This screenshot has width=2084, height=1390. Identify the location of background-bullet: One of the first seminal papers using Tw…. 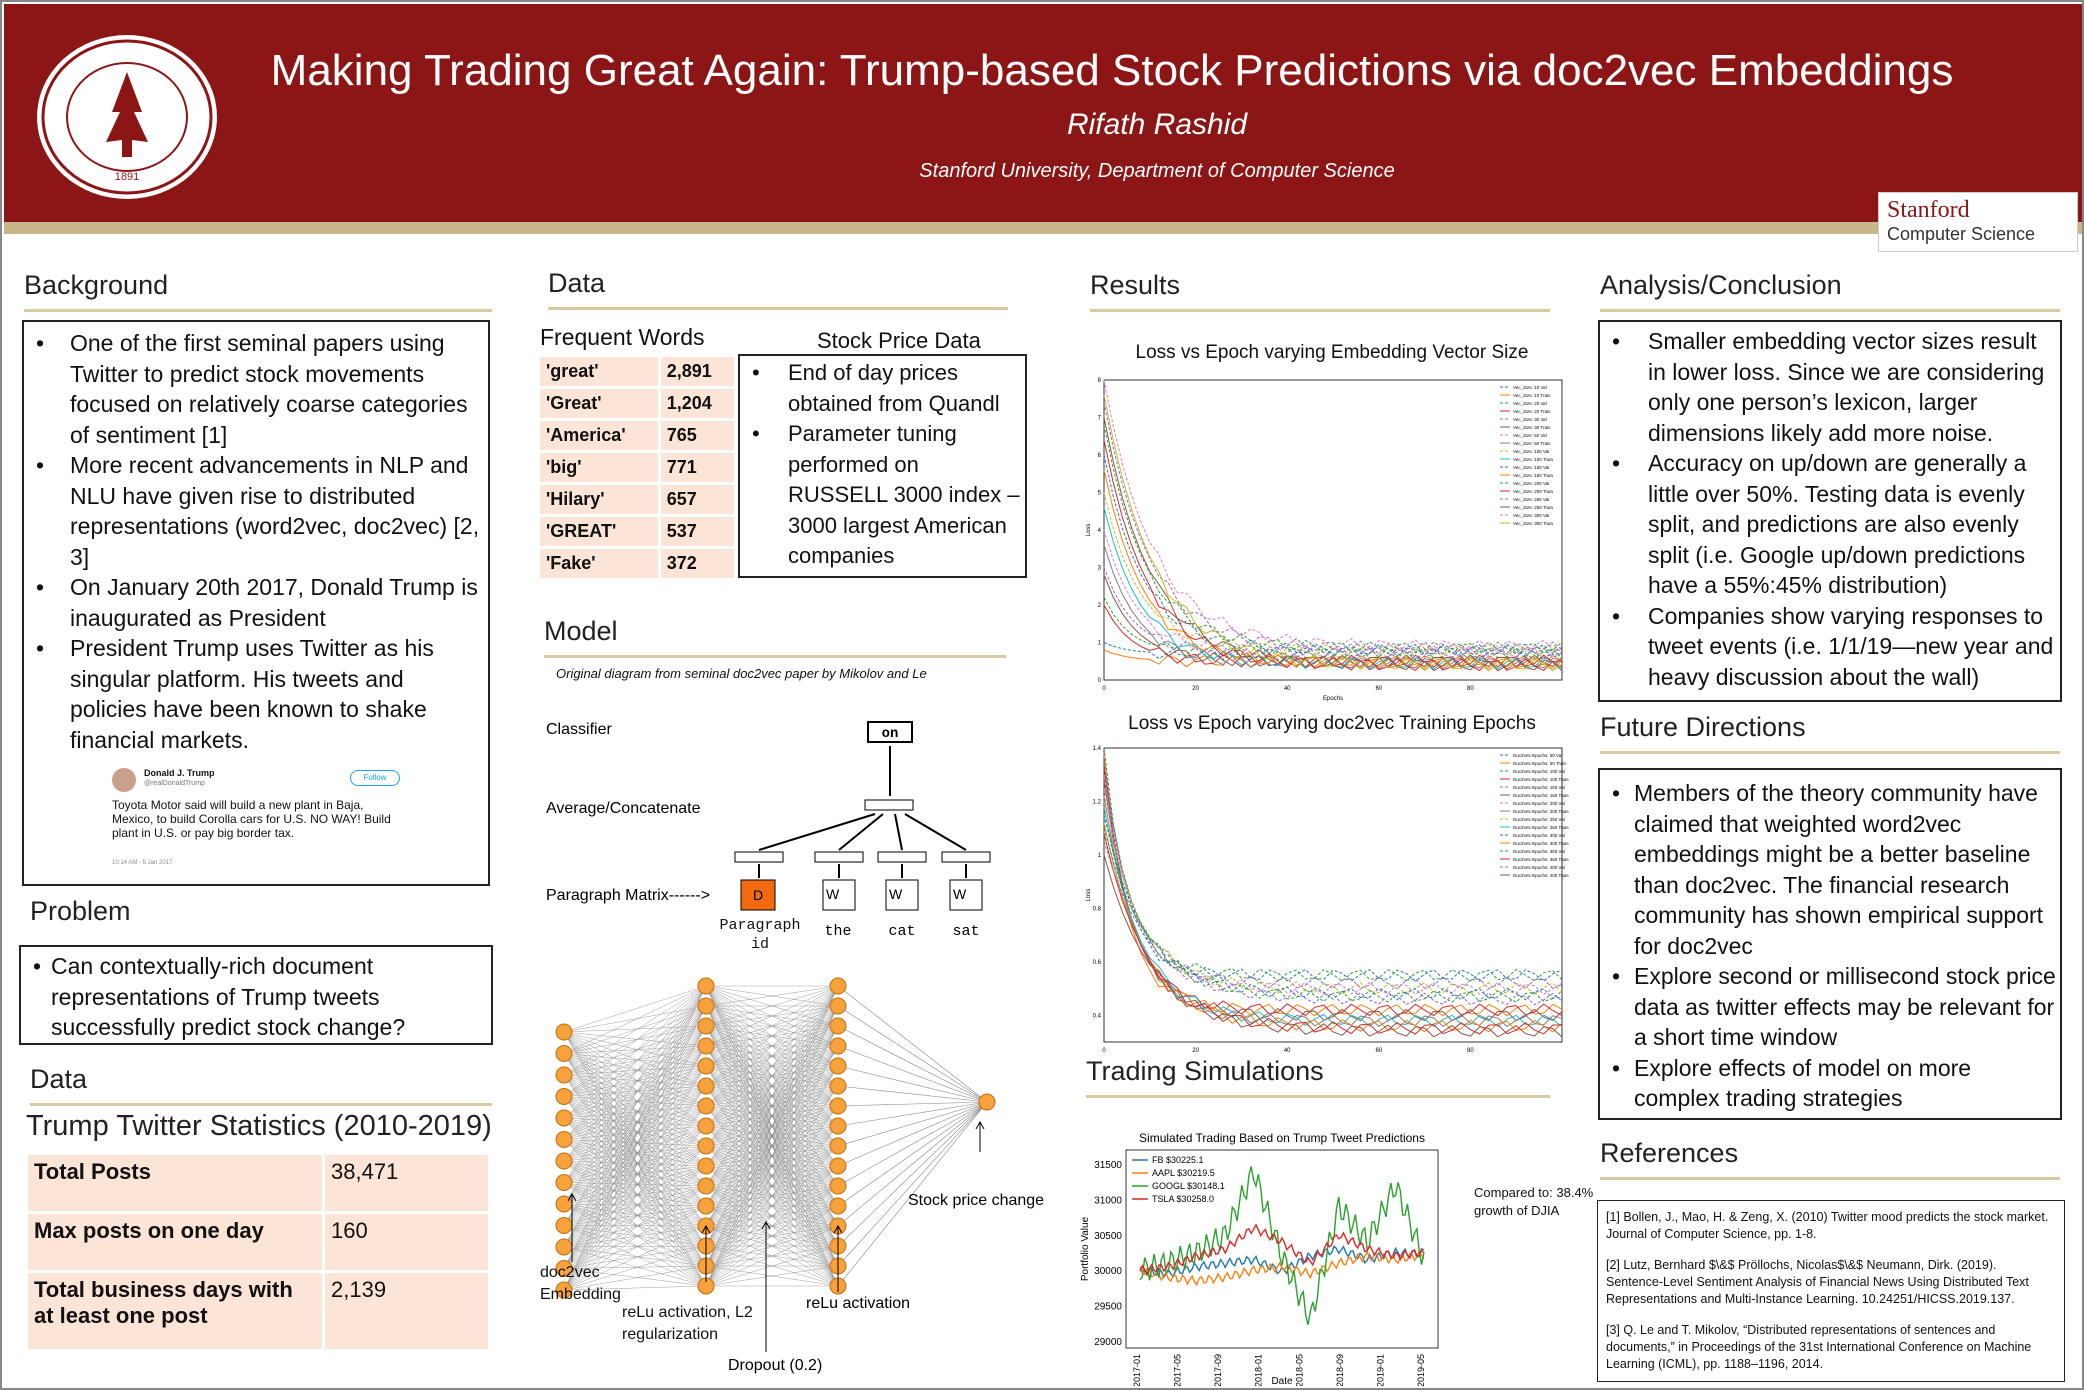
(253, 389).